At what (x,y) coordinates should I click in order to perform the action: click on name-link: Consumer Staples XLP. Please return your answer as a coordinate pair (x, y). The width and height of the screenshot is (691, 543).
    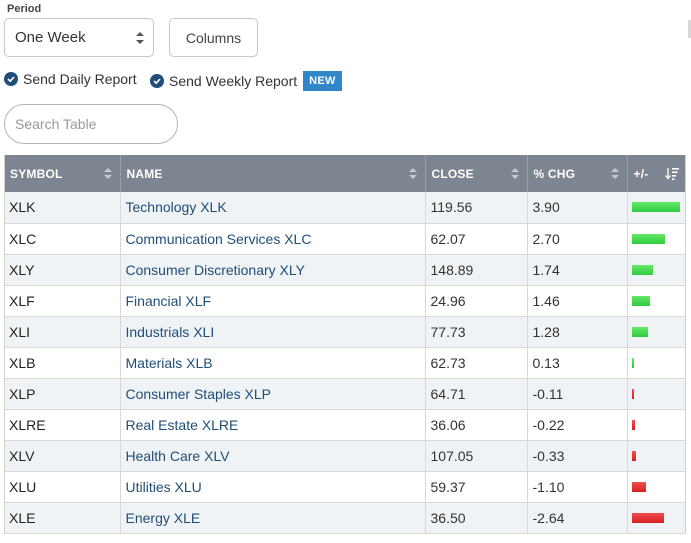
    Looking at the image, I should click on (273, 394).